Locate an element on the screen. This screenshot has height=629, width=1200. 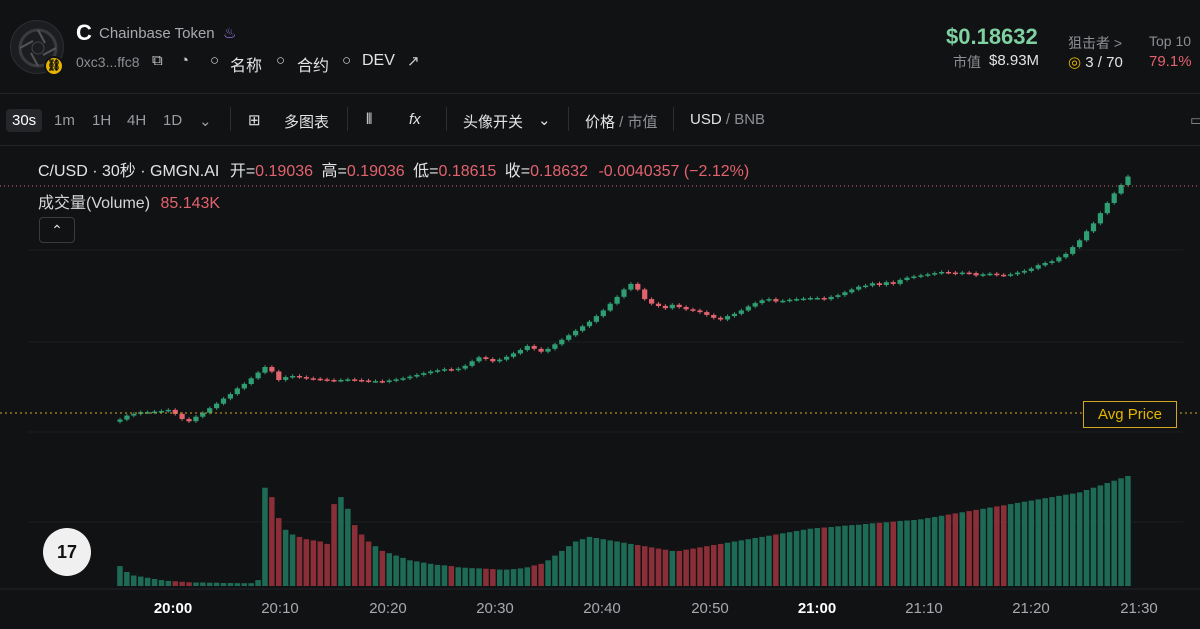
collapse-legend-button: ⌃ is located at coordinates (57, 230).